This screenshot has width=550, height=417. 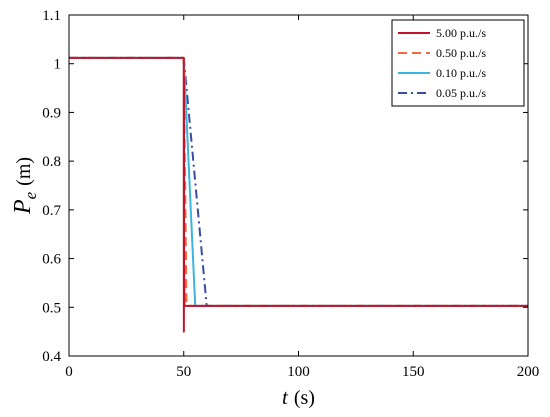 I want to click on x-tick-label: 200, so click(x=528, y=372).